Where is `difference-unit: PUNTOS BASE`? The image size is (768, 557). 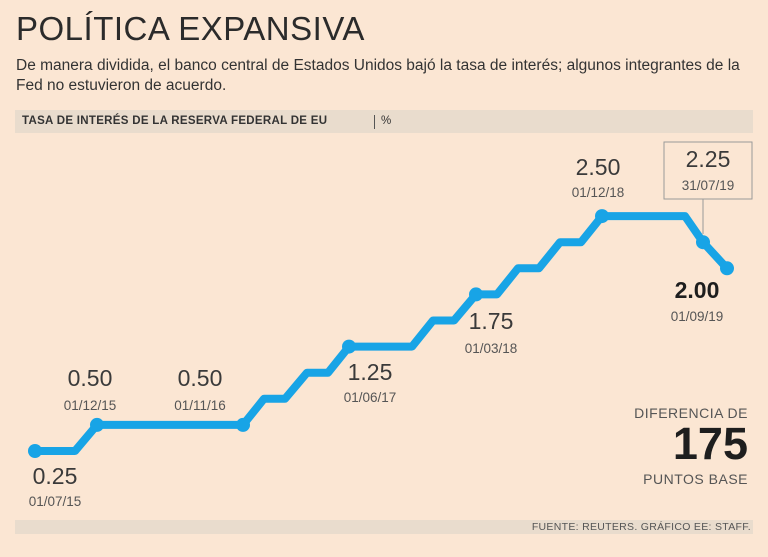 difference-unit: PUNTOS BASE is located at coordinates (695, 479).